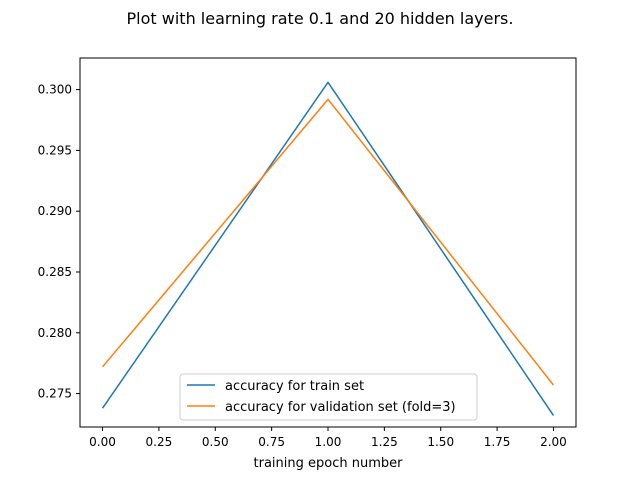  I want to click on x-axis-label: training epoch number, so click(329, 463).